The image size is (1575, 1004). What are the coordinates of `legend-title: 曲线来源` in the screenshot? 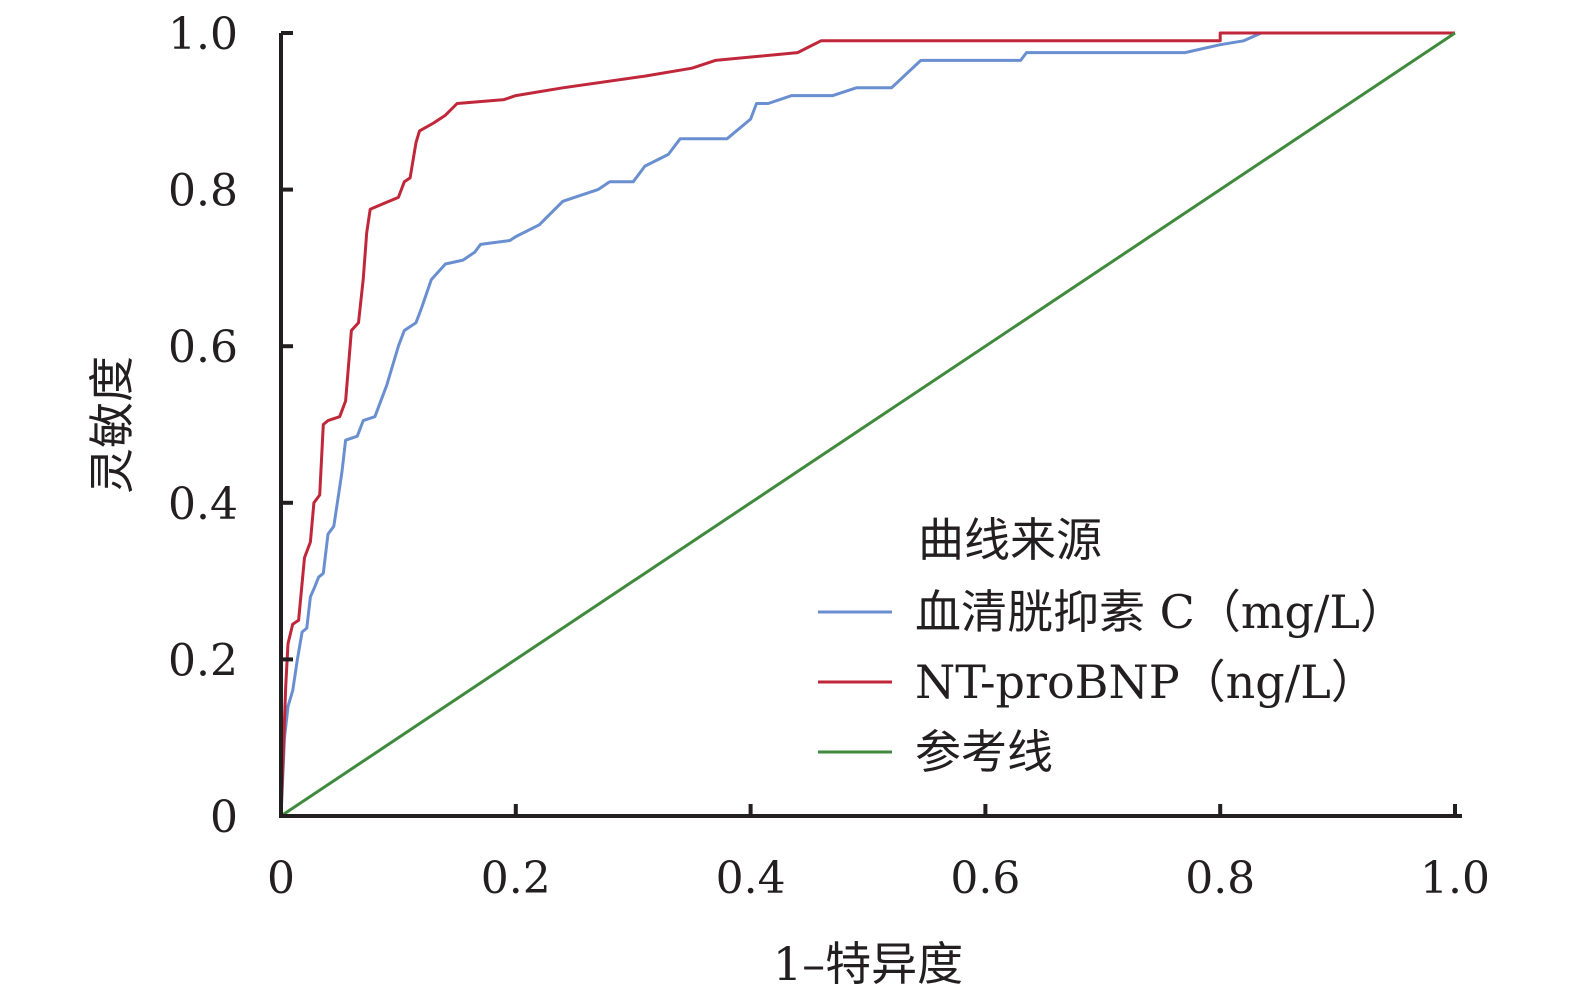 It's located at (1010, 540).